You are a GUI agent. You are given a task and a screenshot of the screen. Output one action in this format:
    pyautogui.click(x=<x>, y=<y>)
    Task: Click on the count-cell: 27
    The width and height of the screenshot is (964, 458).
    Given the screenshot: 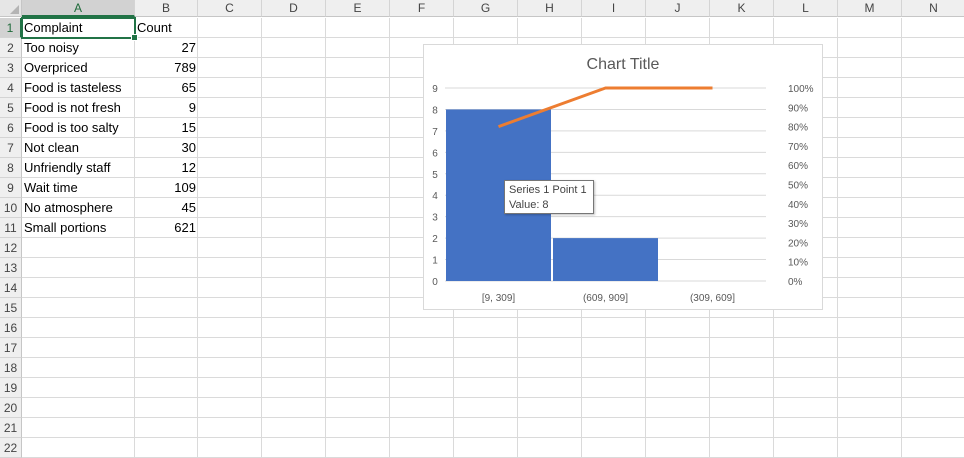 What is the action you would take?
    pyautogui.click(x=188, y=47)
    